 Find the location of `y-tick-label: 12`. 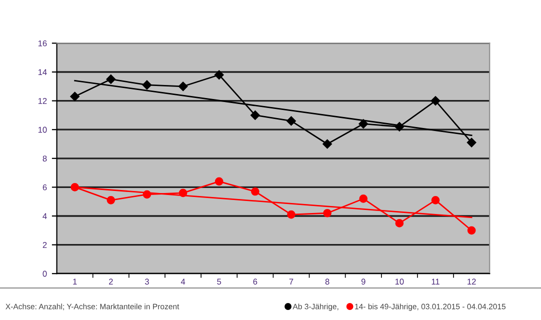

y-tick-label: 12 is located at coordinates (42, 101).